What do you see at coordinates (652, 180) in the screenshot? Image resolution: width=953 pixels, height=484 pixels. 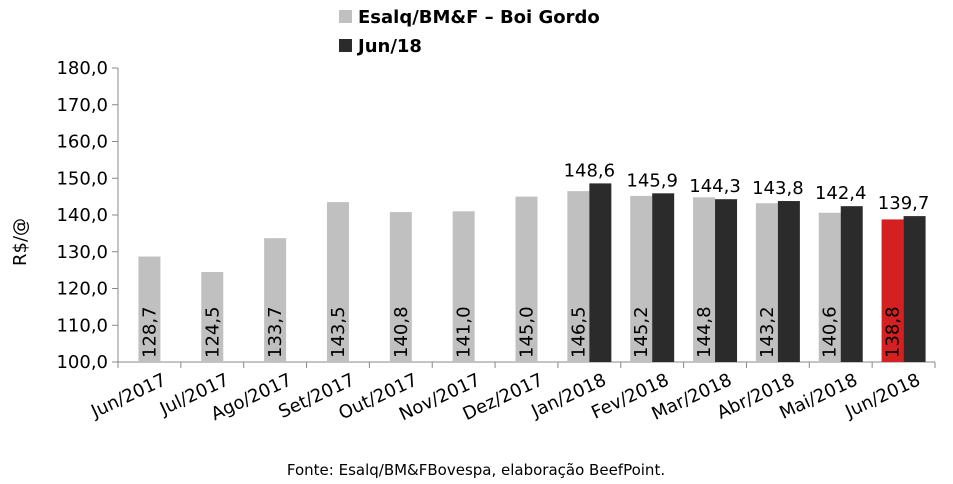 I see `bar-label-series2: 145,9` at bounding box center [652, 180].